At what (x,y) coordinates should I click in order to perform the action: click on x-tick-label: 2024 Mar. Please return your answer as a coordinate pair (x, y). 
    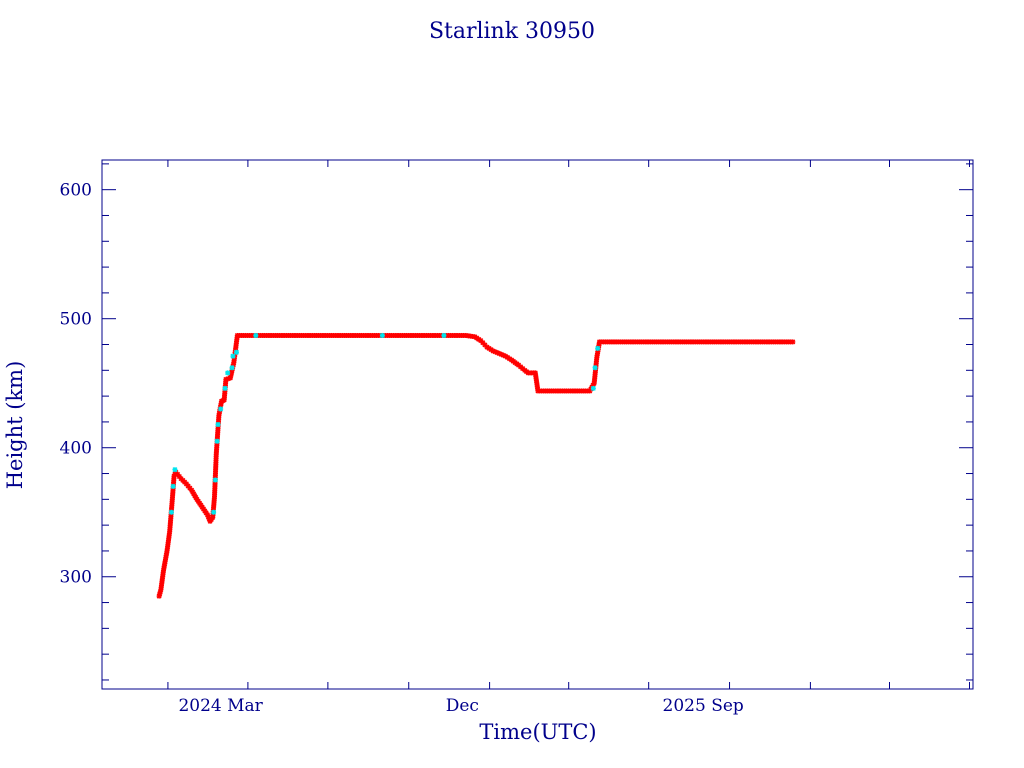
    Looking at the image, I should click on (220, 706).